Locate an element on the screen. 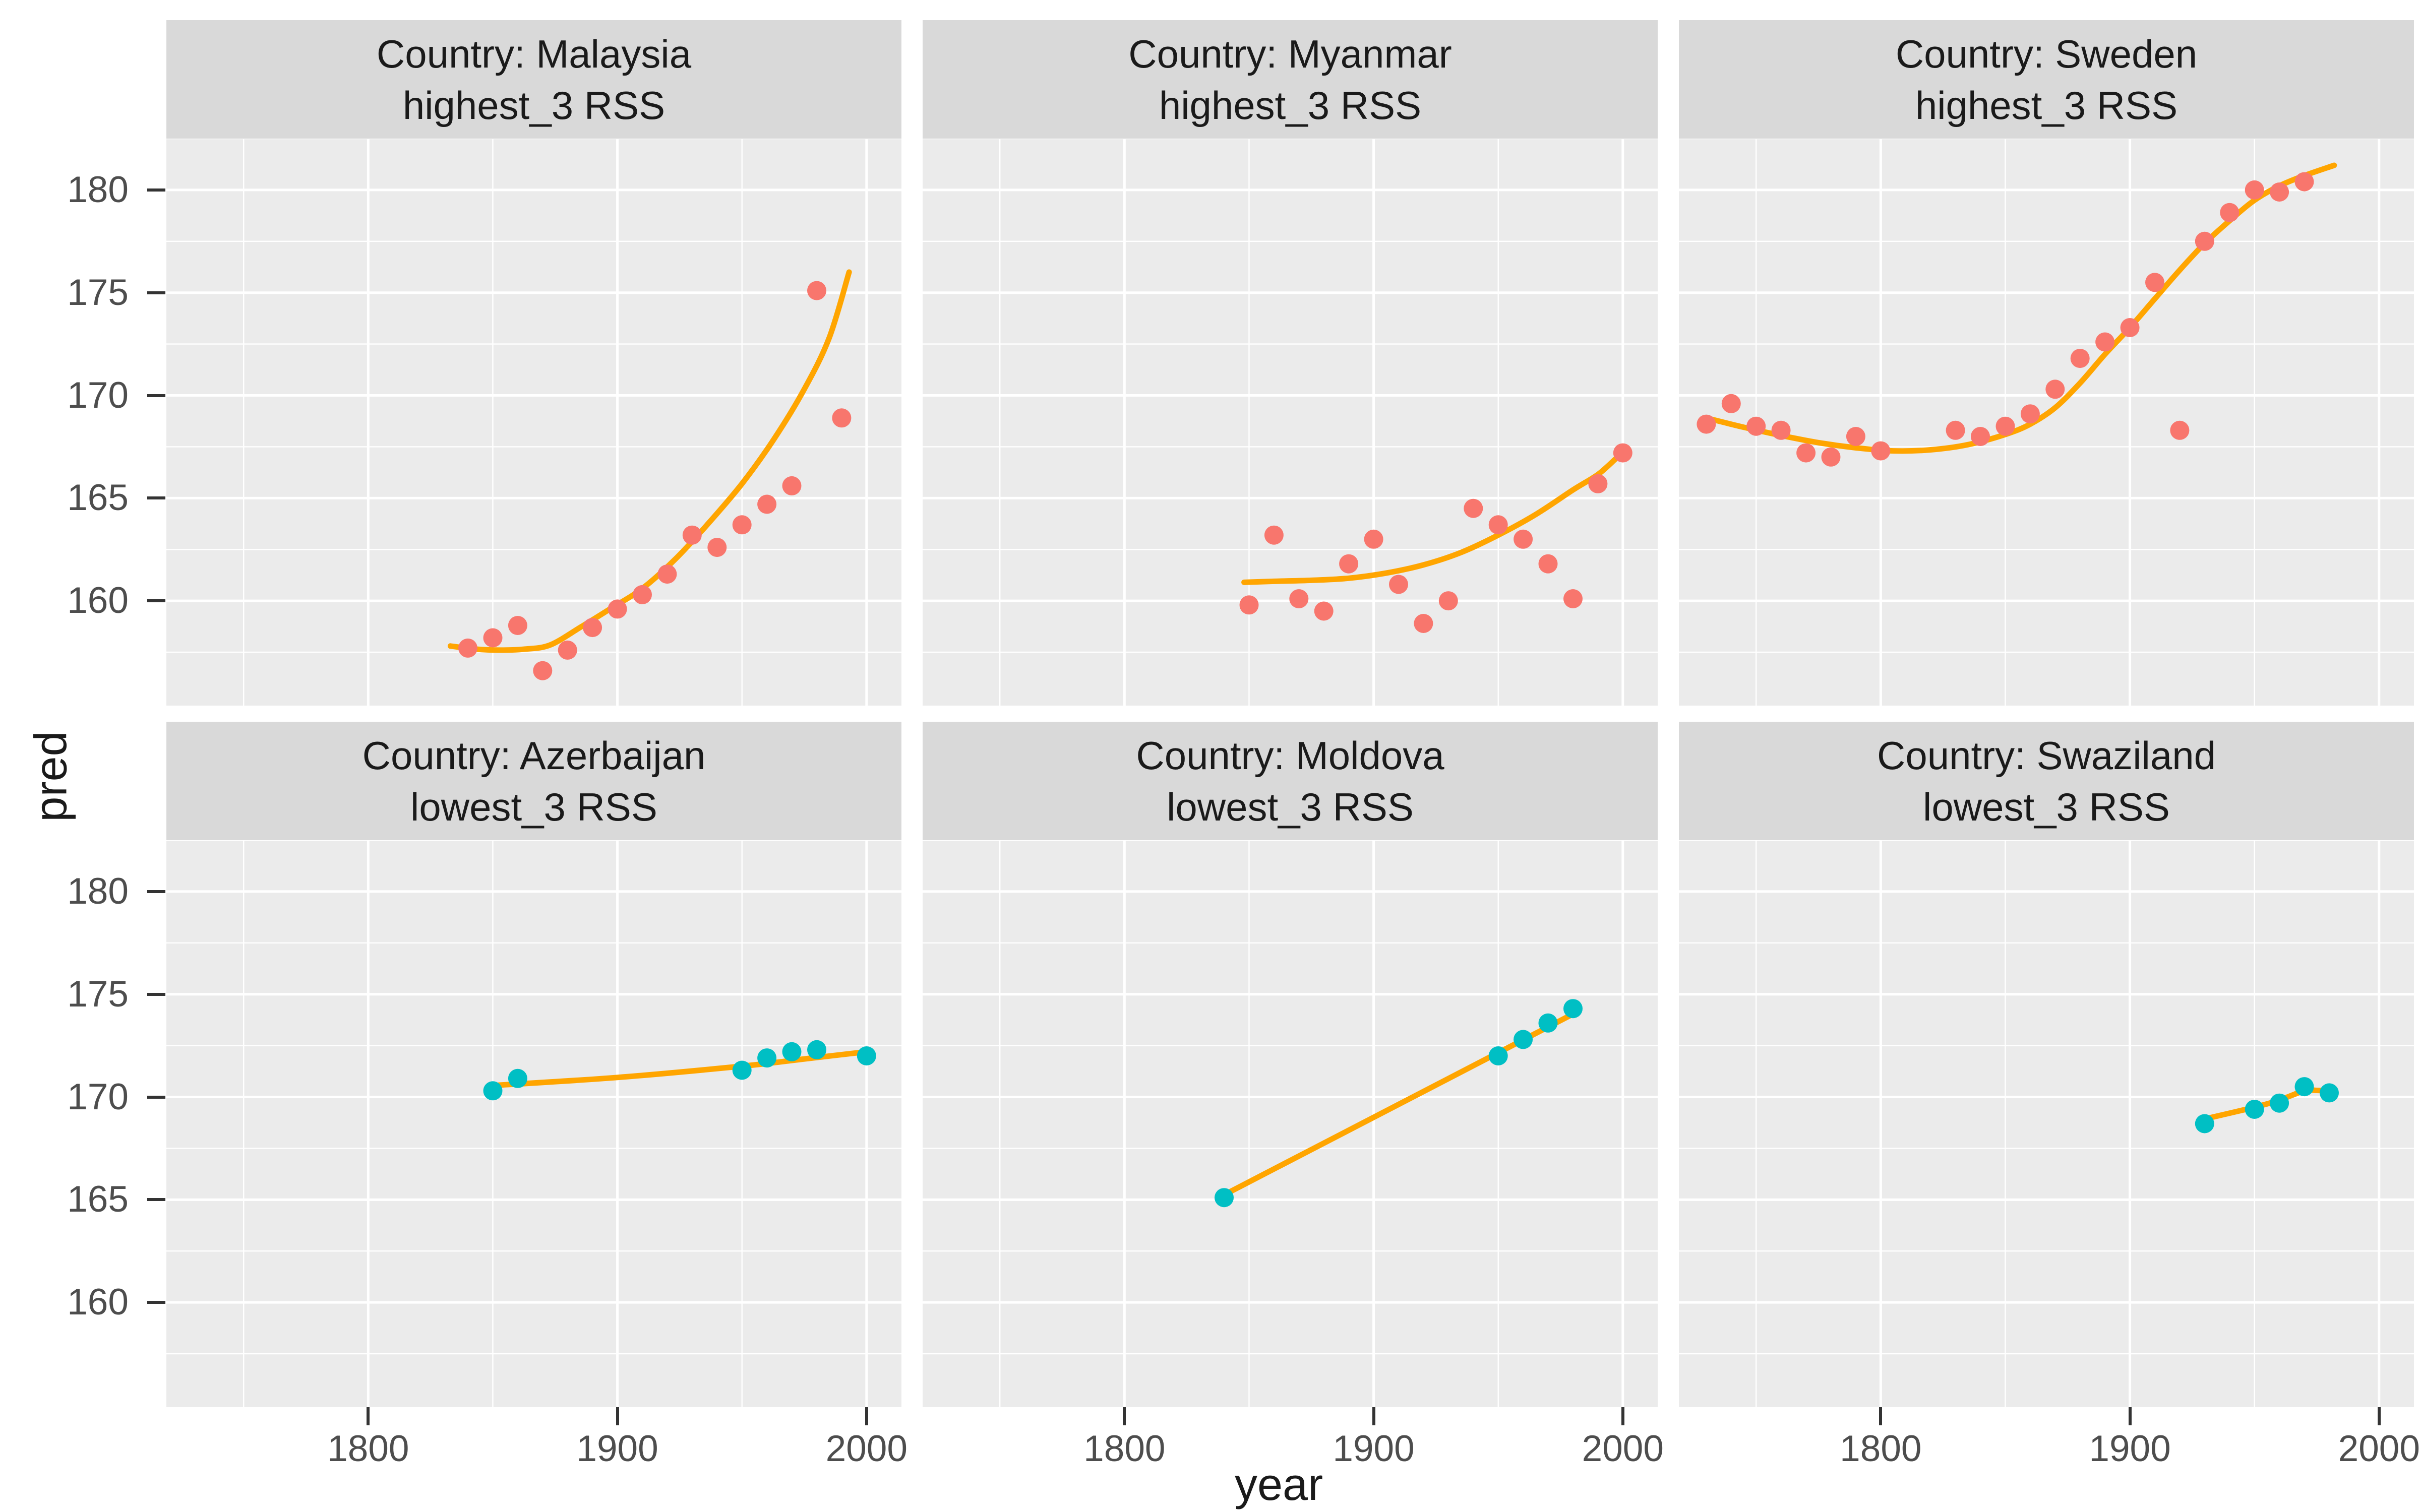 The image size is (2420, 1512). facet-malaysia: Country: Malaysia highest_3 RSS is located at coordinates (533, 363).